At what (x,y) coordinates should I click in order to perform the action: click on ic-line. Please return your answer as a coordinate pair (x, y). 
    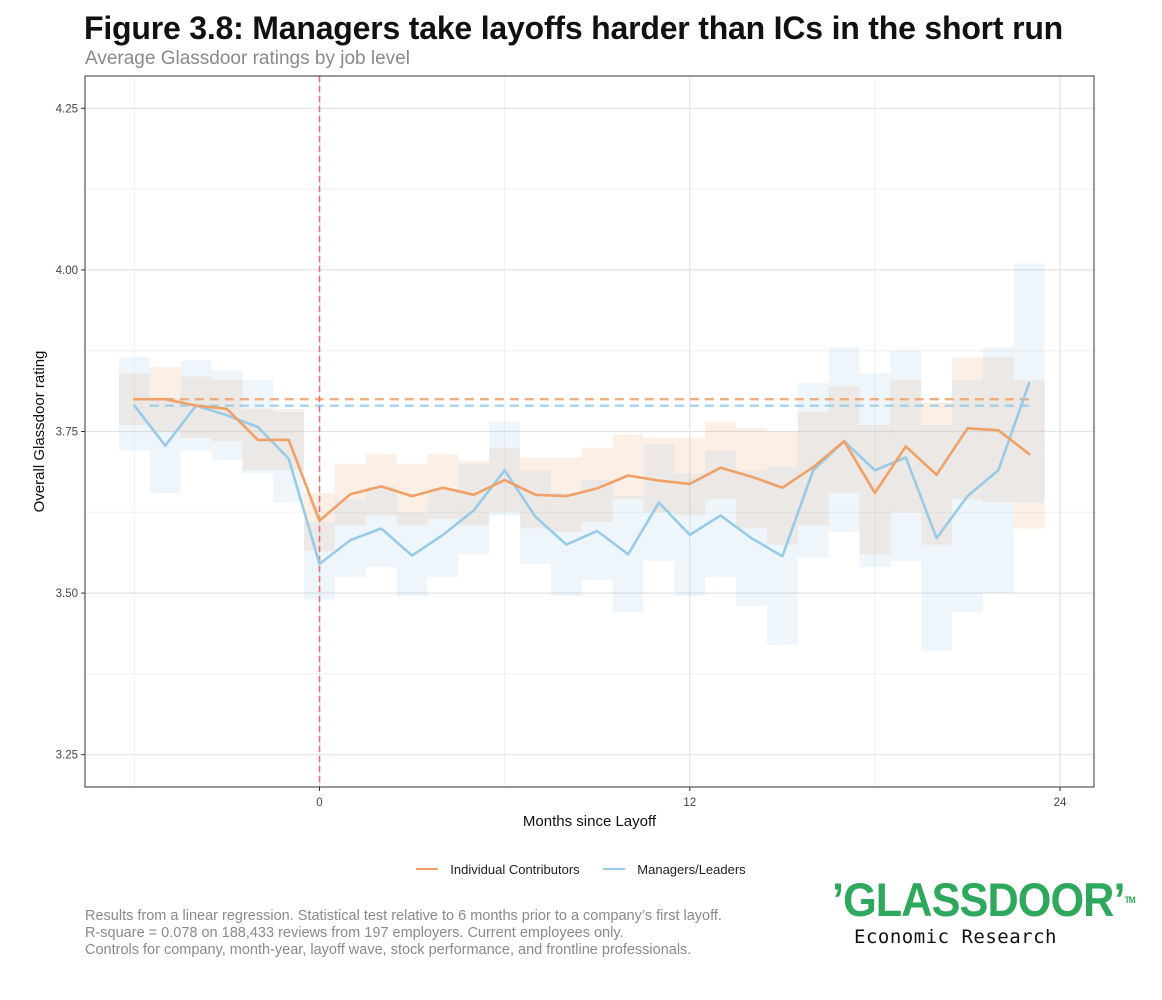
    Looking at the image, I should click on (582, 460).